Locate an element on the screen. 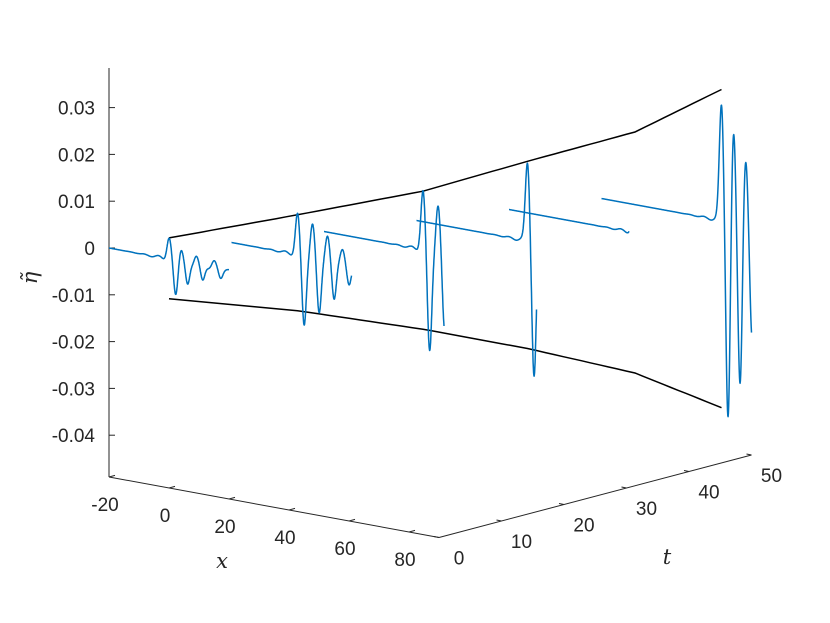 The width and height of the screenshot is (830, 623). z-axis-title: η̃ is located at coordinates (30, 277).